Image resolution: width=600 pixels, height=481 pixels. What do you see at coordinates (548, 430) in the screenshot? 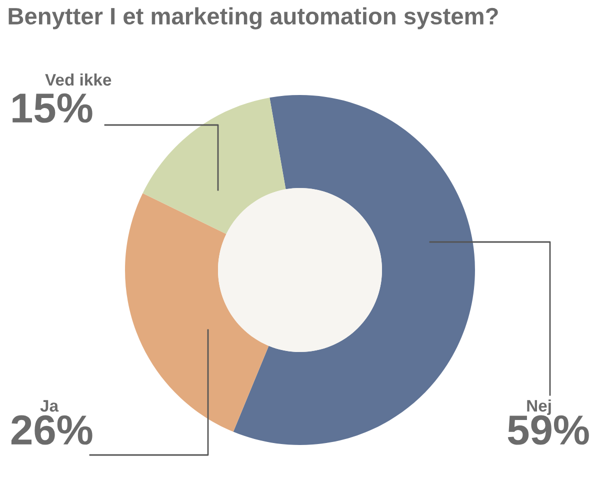
I see `data-label: 59%` at bounding box center [548, 430].